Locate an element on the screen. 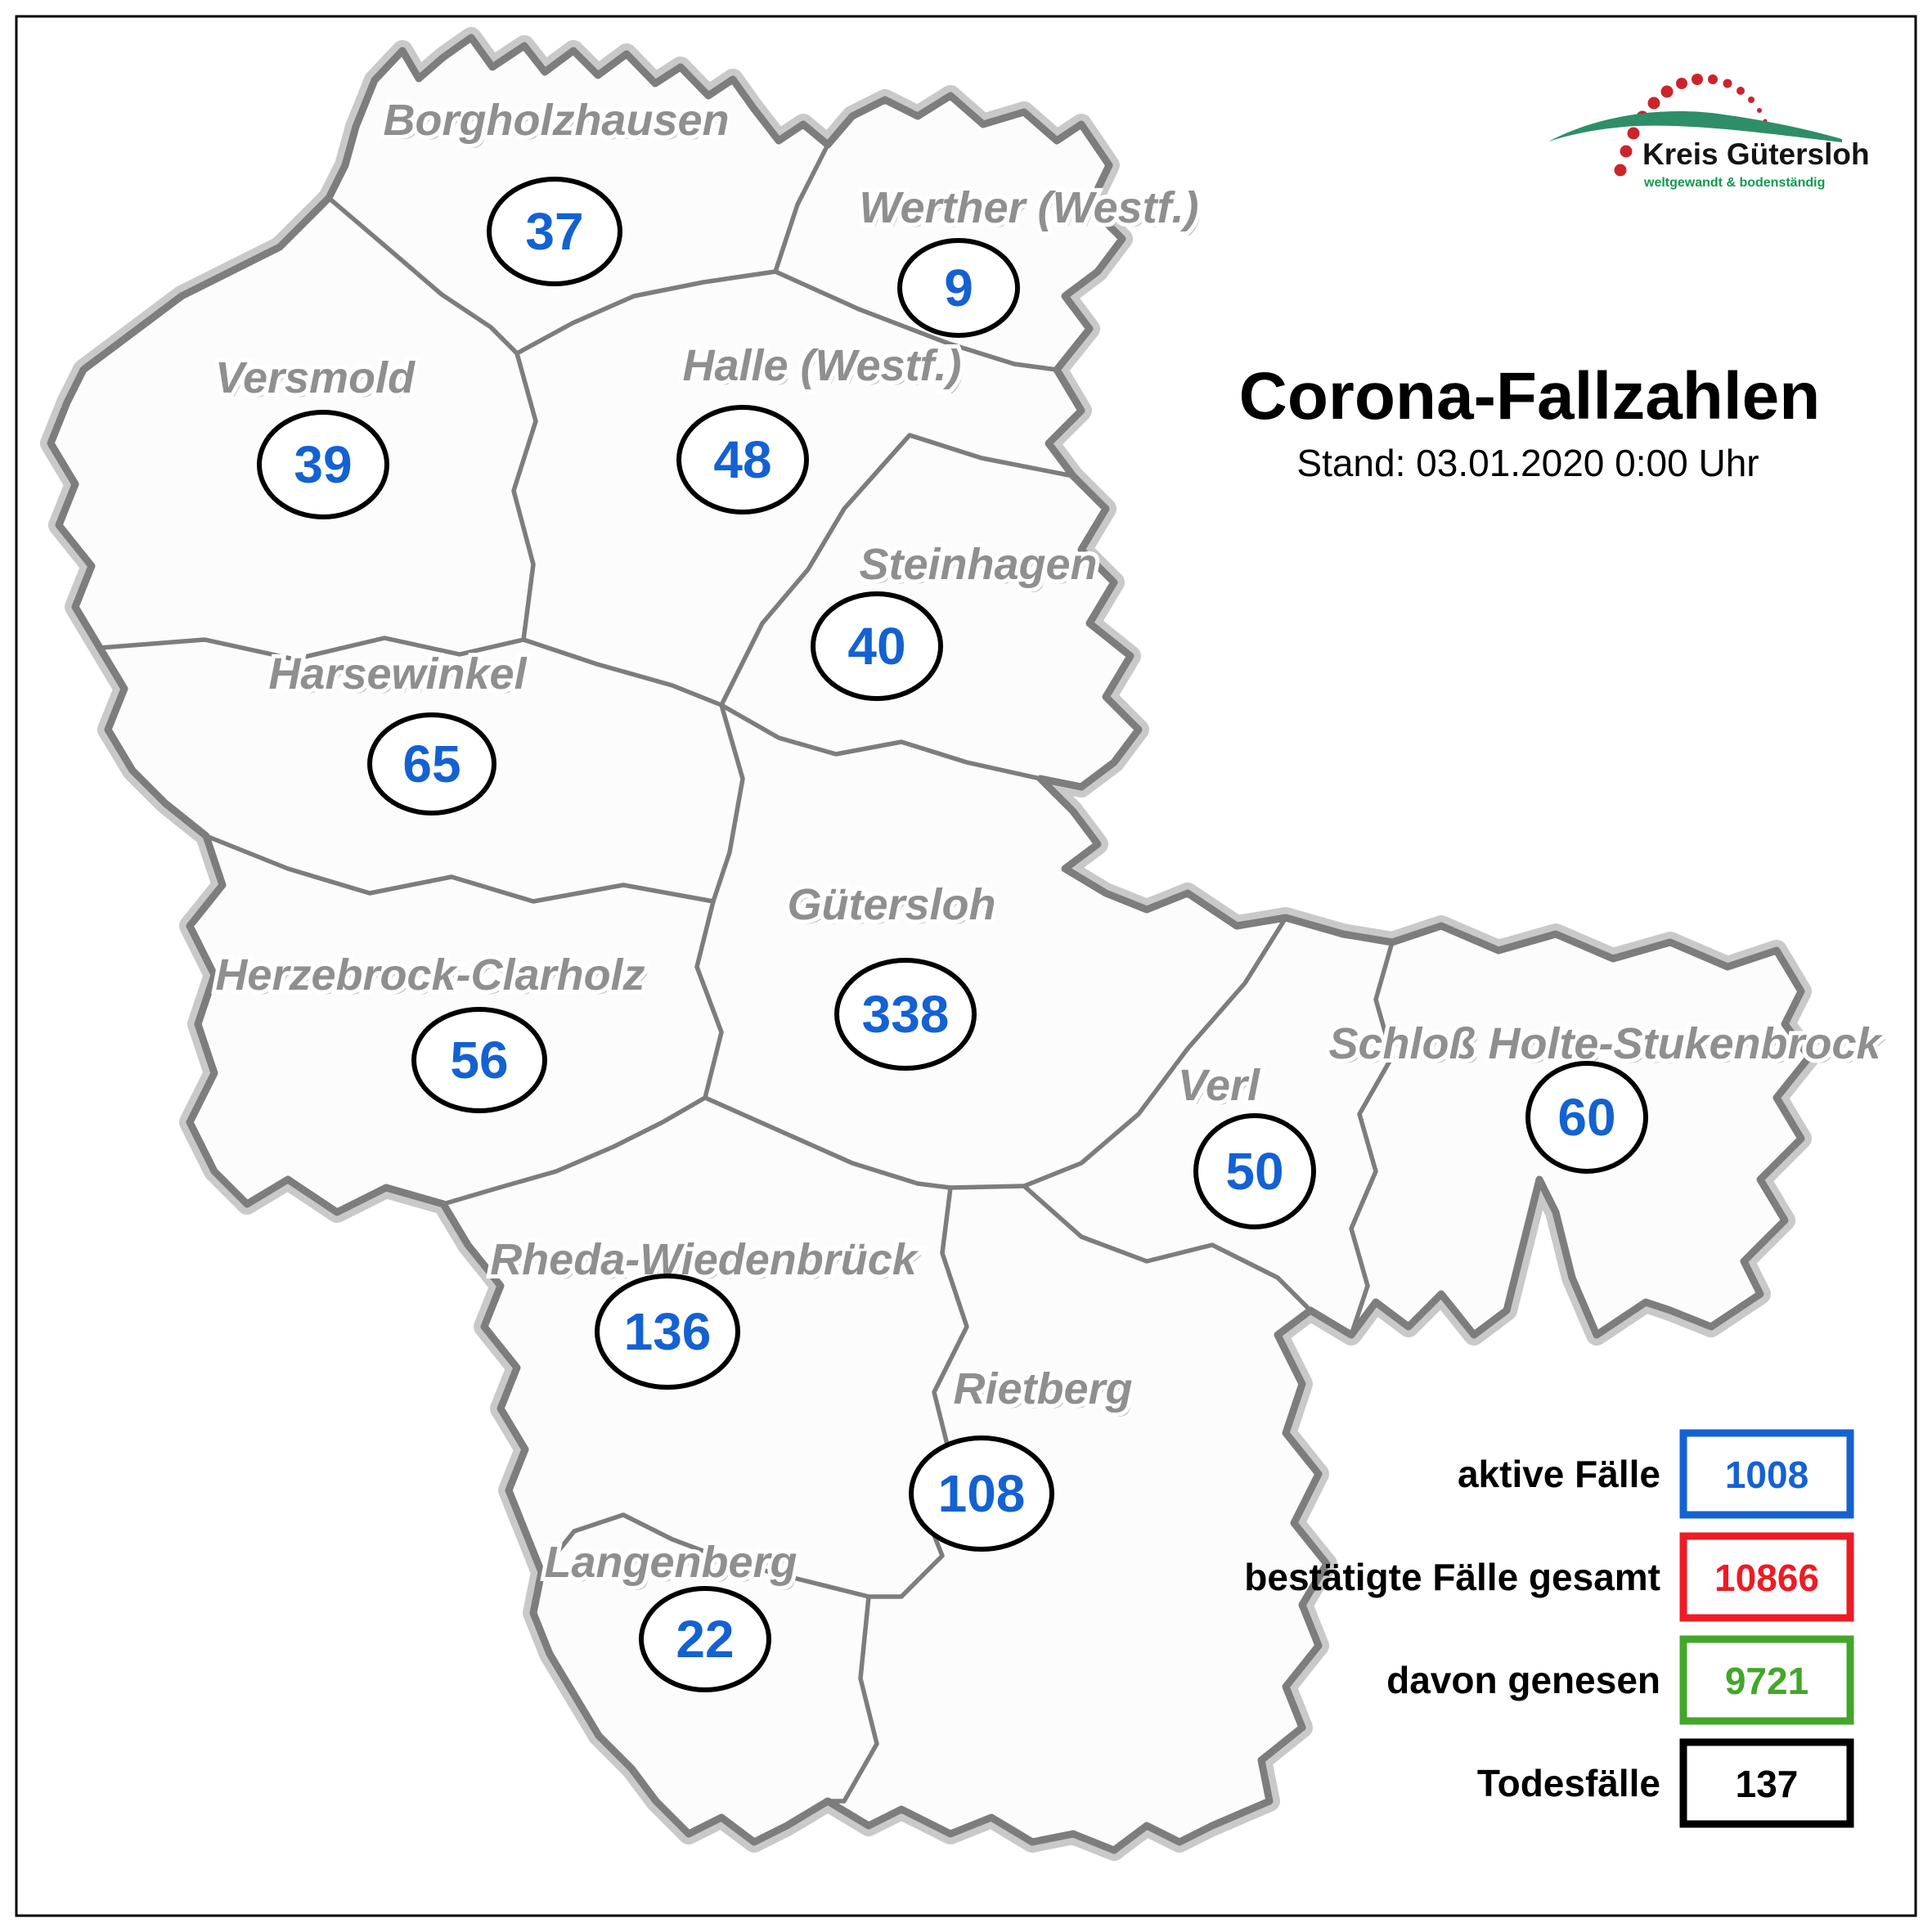 The height and width of the screenshot is (1932, 1932). case-count: 108 is located at coordinates (982, 1494).